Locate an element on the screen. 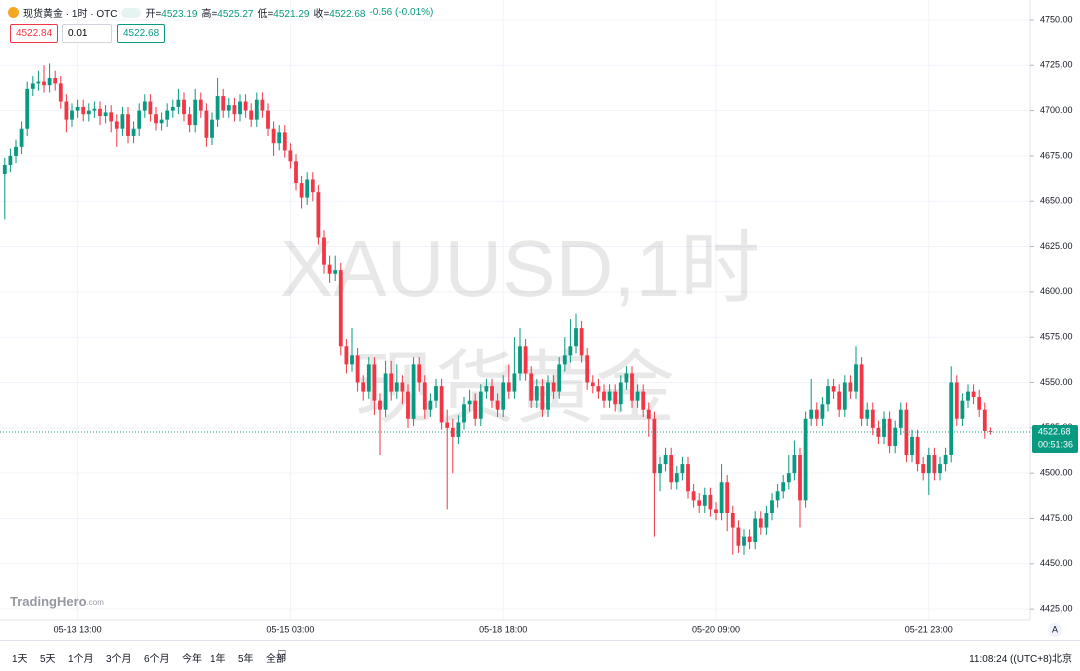 This screenshot has height=671, width=1080. range-button: 5天 is located at coordinates (48, 659).